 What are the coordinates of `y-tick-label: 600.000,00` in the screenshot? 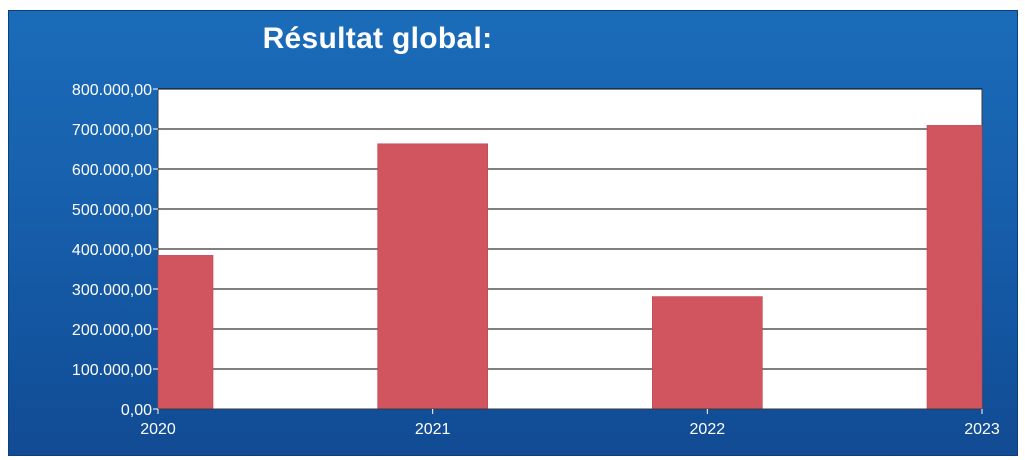 It's located at (112, 170).